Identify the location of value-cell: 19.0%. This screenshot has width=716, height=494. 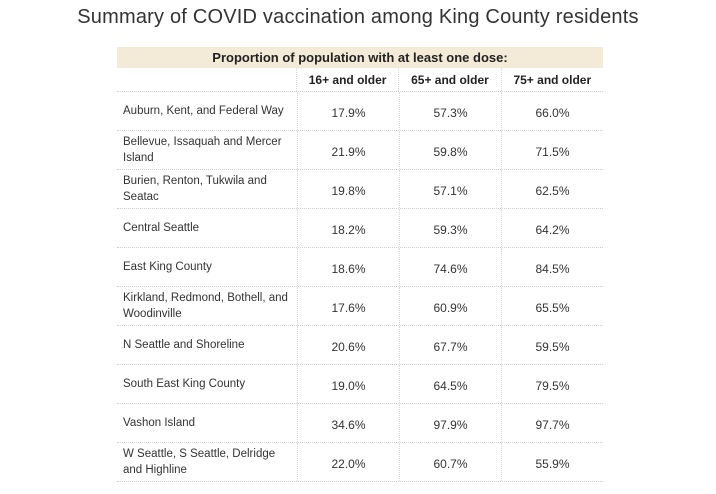
(348, 384).